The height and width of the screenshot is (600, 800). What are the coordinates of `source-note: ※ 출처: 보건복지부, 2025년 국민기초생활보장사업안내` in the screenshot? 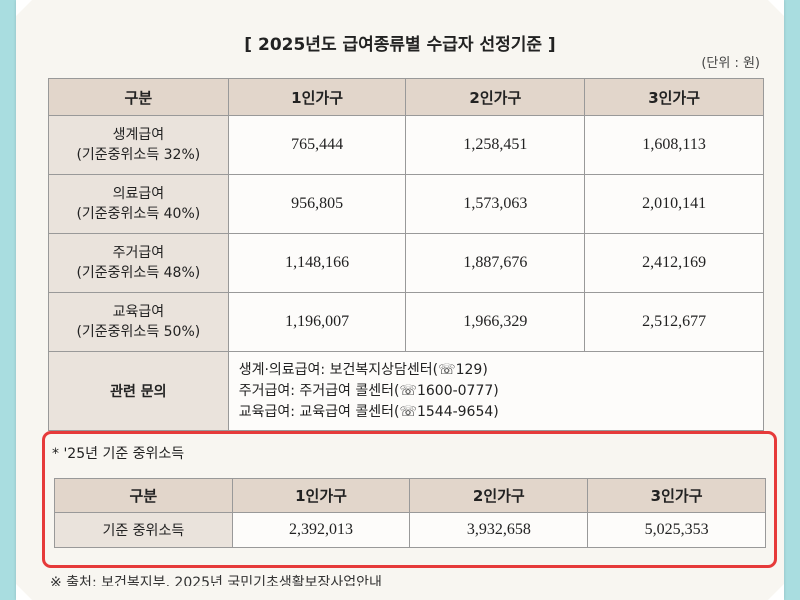 It's located at (216, 580).